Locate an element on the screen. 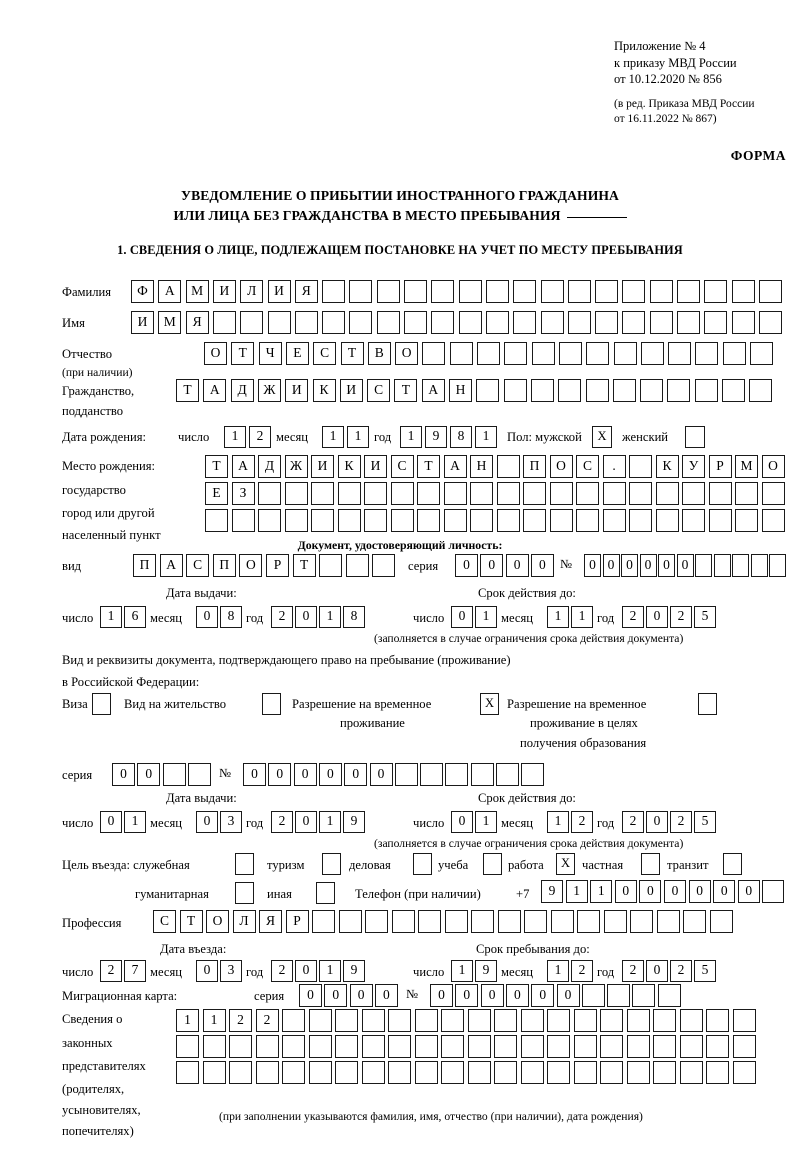  surname-cell-7: Я is located at coordinates (306, 291).